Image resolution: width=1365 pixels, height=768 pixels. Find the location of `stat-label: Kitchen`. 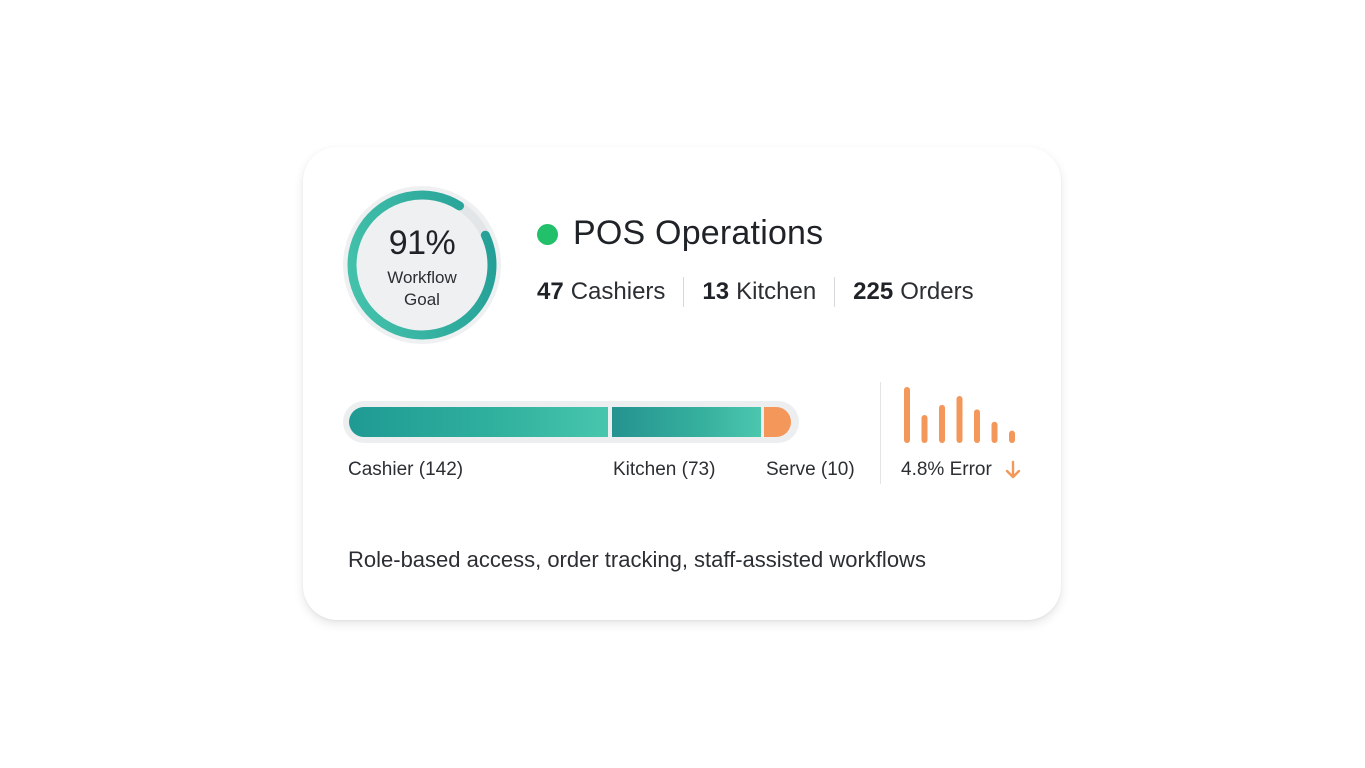

stat-label: Kitchen is located at coordinates (776, 291).